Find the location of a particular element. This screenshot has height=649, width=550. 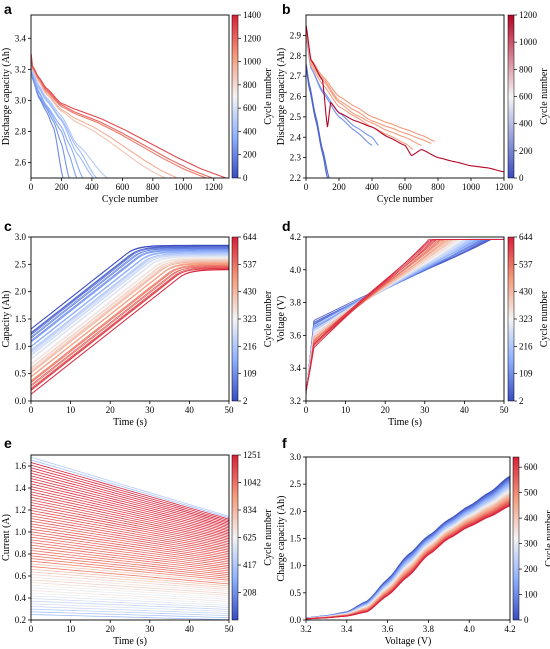

y-tick-label: 2.6 is located at coordinates (21, 162).